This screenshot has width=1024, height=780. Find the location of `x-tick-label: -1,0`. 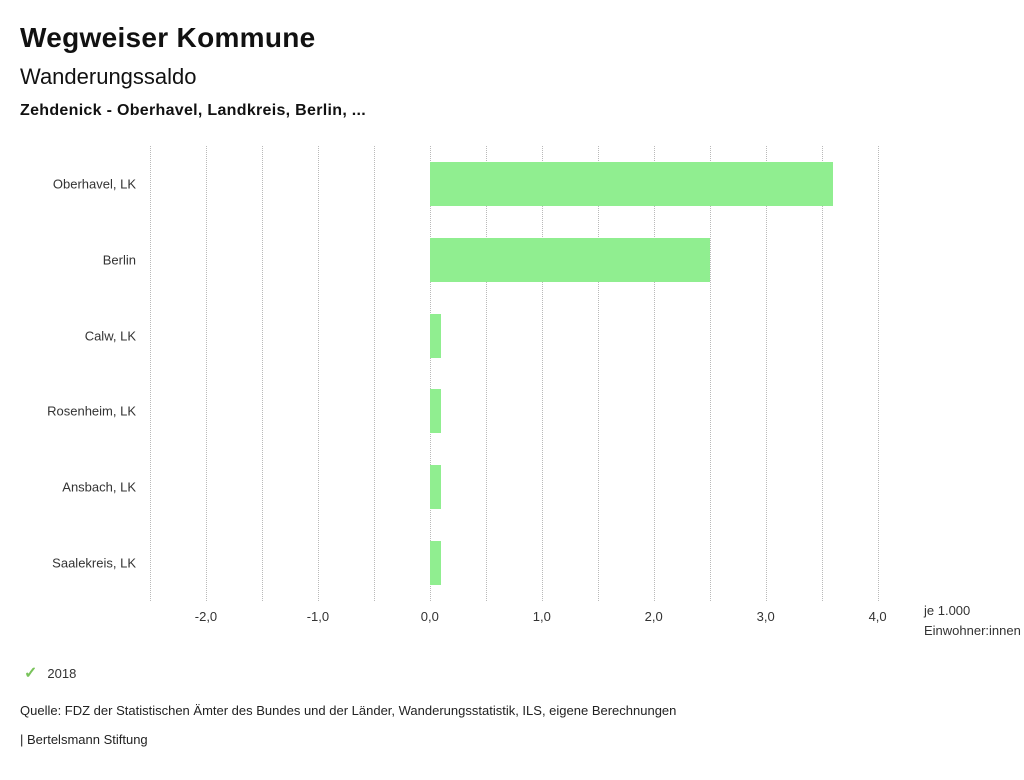

x-tick-label: -1,0 is located at coordinates (318, 616).